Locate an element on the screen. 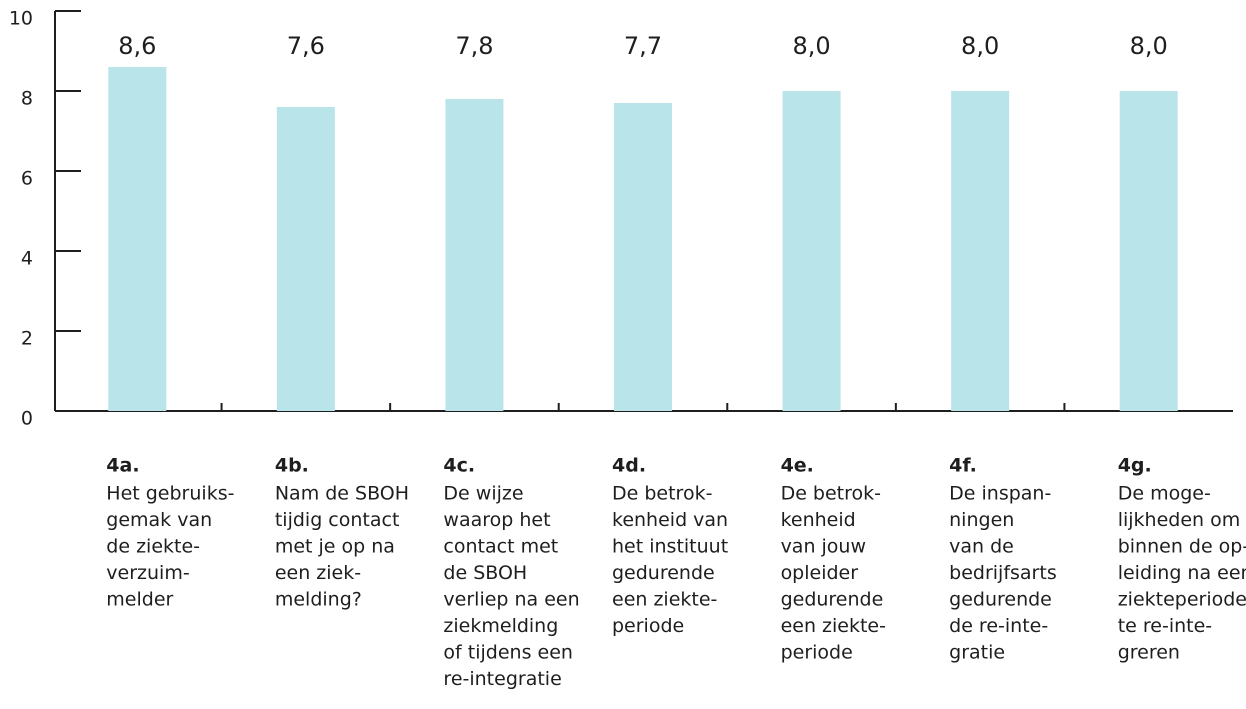 This screenshot has height=709, width=1246. category-code: 4g. is located at coordinates (1135, 466).